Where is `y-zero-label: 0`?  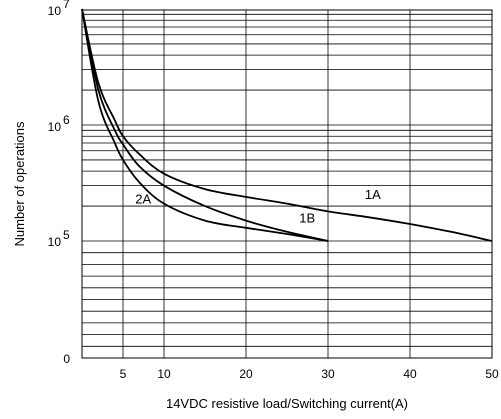
y-zero-label: 0 is located at coordinates (66, 359).